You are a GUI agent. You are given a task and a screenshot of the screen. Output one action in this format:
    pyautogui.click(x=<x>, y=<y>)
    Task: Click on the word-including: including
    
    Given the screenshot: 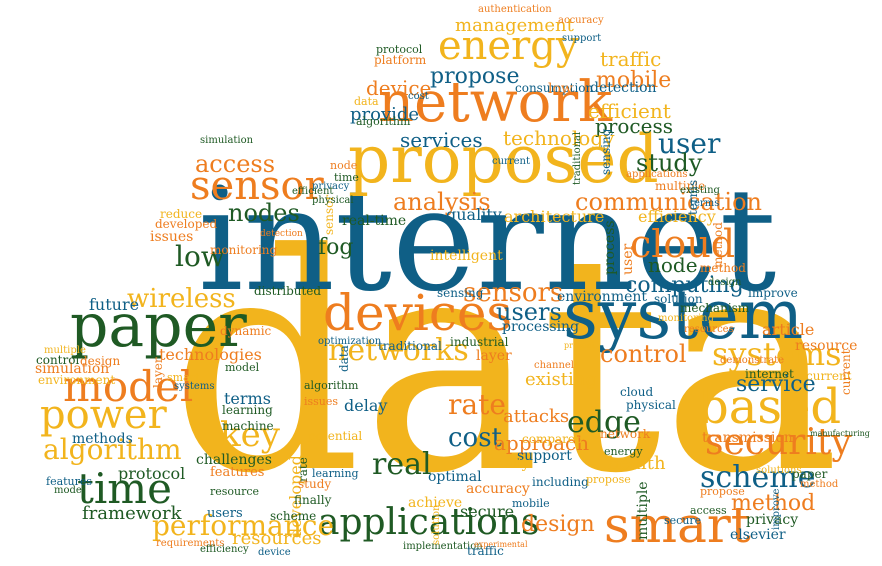 What is the action you would take?
    pyautogui.click(x=560, y=482)
    